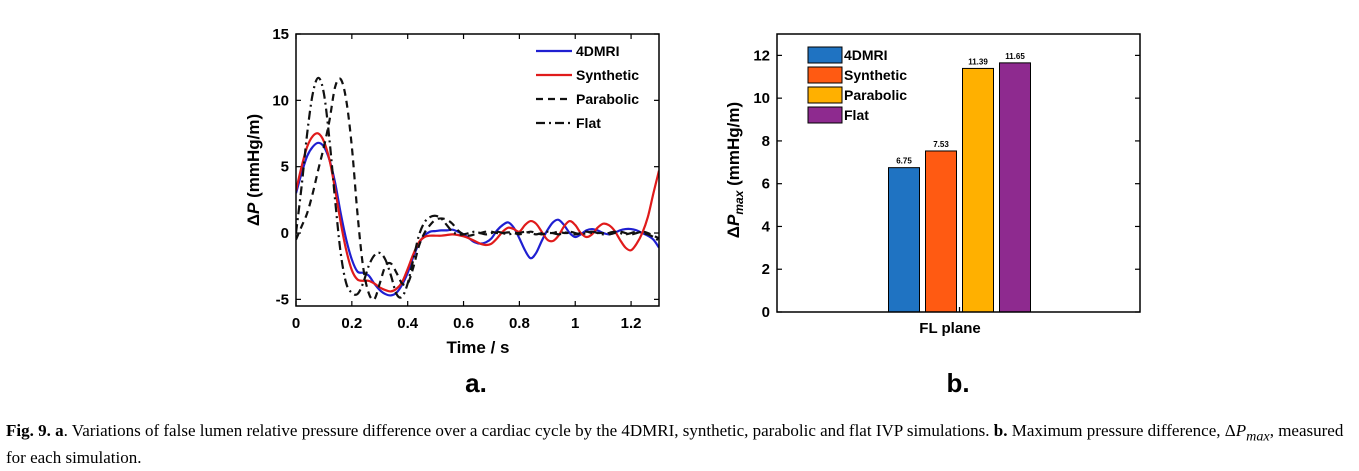  I want to click on y-tick-label: 6, so click(766, 184).